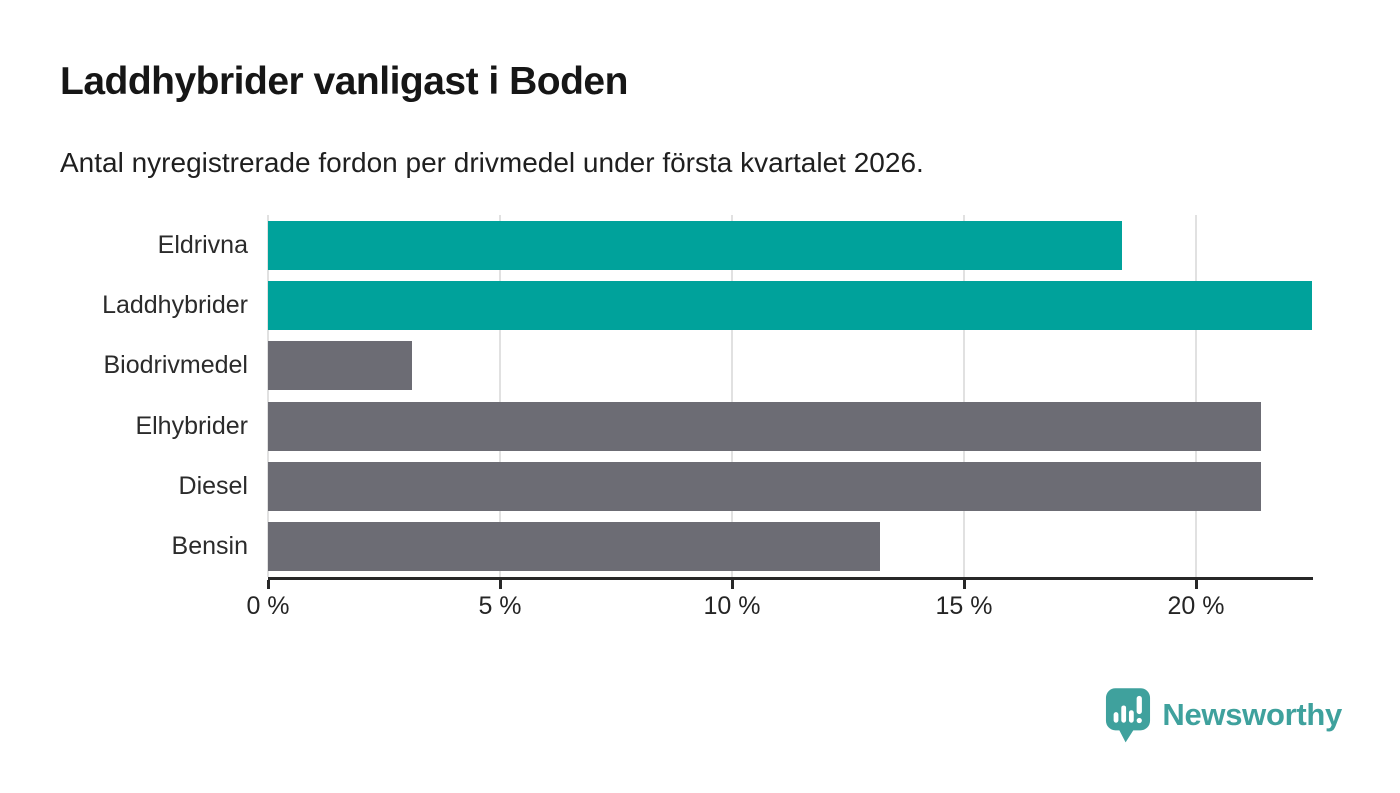 The height and width of the screenshot is (793, 1400). Describe the element at coordinates (779, 607) in the screenshot. I see `x-axis-tick-labels: 0 % 5 % 10 % 15 % 20 %` at that location.